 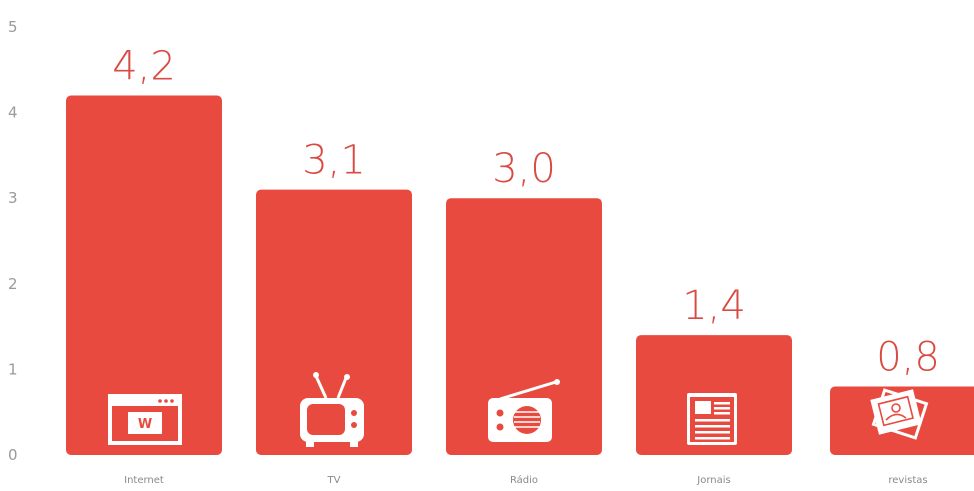 I want to click on data-label: 0,8, so click(x=908, y=358).